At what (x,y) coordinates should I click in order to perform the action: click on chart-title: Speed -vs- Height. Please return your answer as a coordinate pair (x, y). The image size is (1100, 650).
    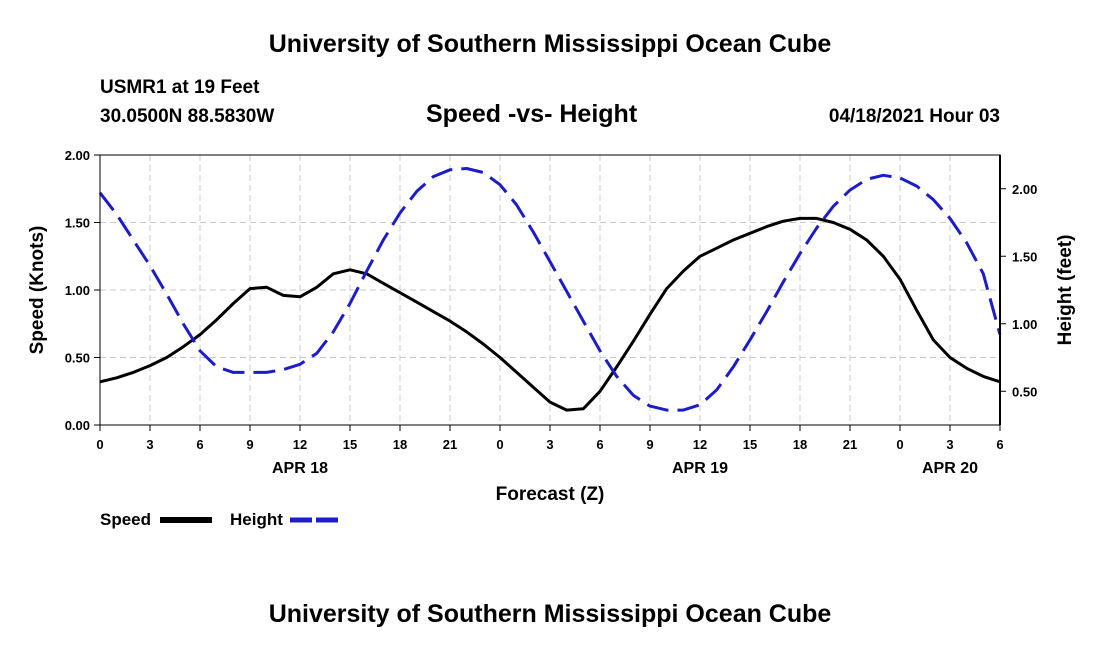
    Looking at the image, I should click on (532, 114).